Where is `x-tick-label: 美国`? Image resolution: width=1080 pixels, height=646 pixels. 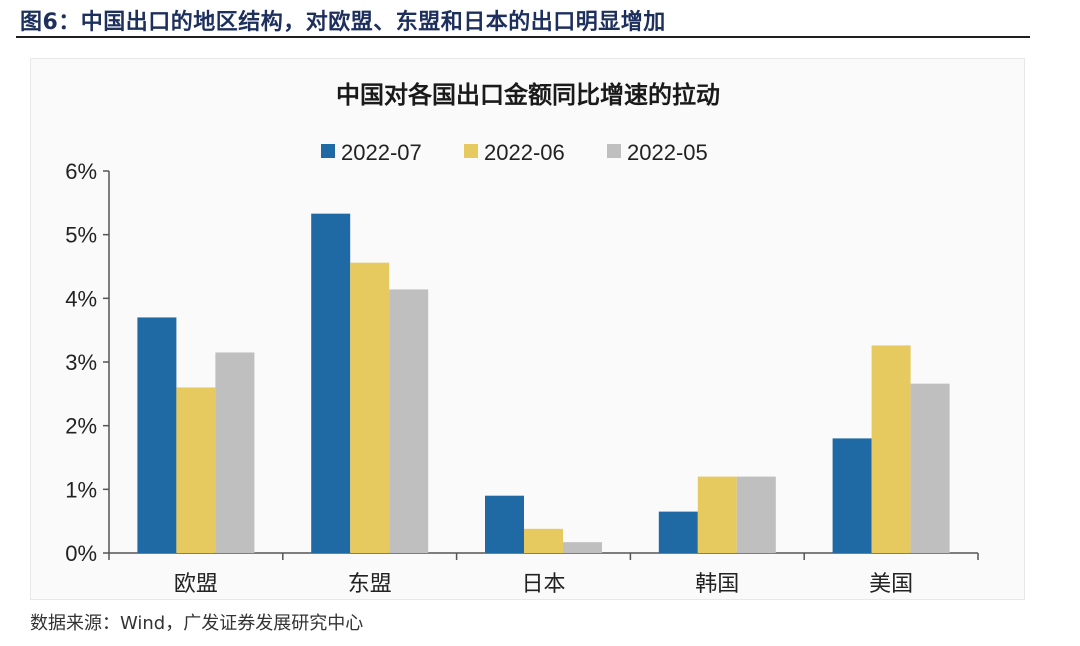 x-tick-label: 美国 is located at coordinates (891, 584).